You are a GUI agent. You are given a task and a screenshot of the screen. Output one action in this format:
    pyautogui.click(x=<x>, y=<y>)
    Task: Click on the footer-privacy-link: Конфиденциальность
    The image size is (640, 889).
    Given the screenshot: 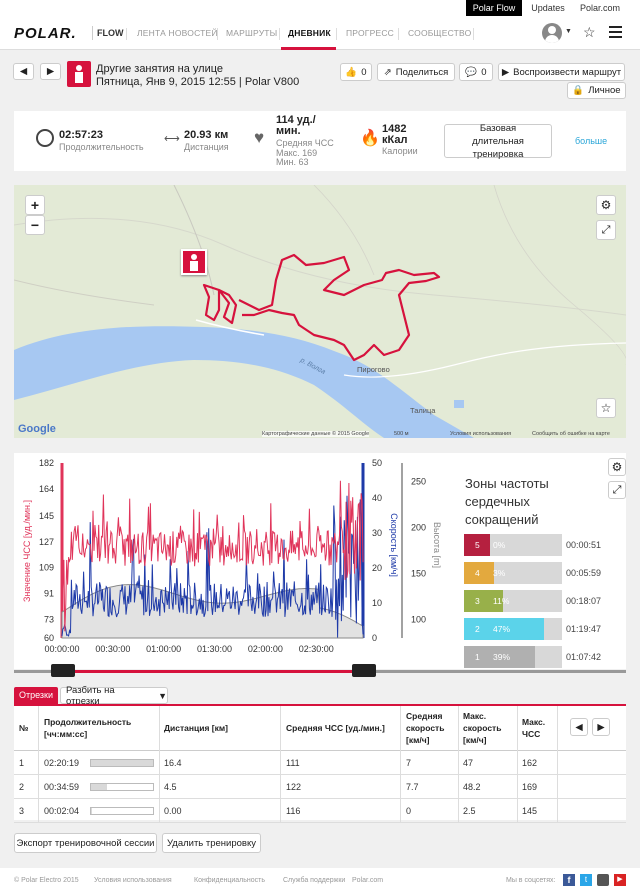 What is the action you would take?
    pyautogui.click(x=230, y=880)
    